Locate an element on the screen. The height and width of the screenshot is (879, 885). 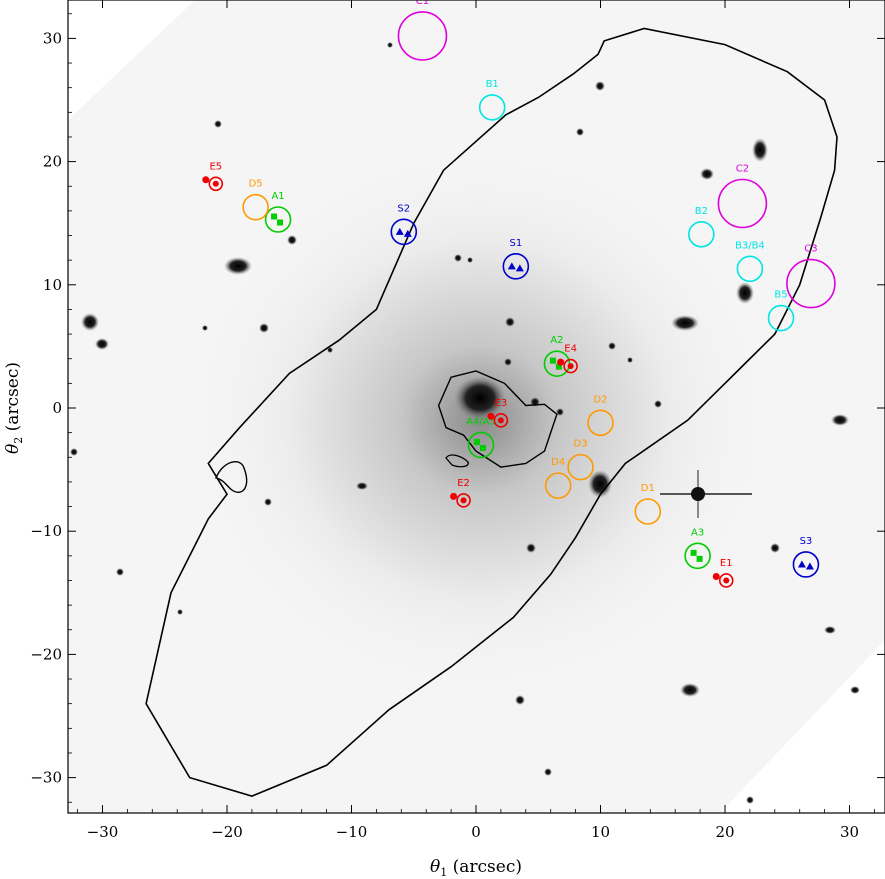
inner-critical-curve is located at coordinates (497, 419).